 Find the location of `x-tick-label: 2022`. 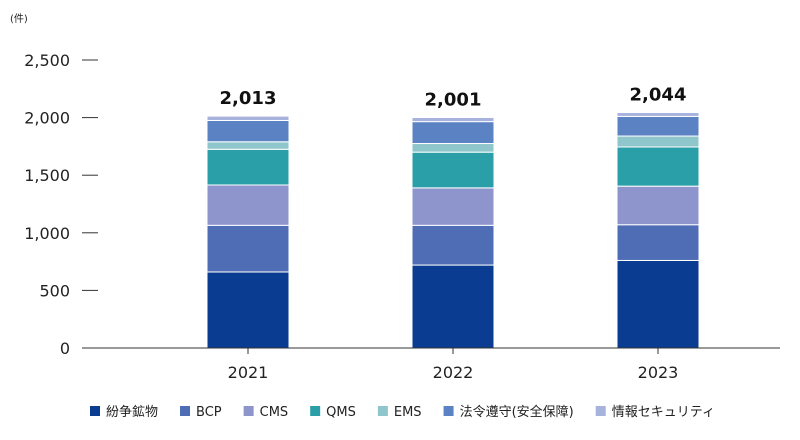

x-tick-label: 2022 is located at coordinates (453, 372).